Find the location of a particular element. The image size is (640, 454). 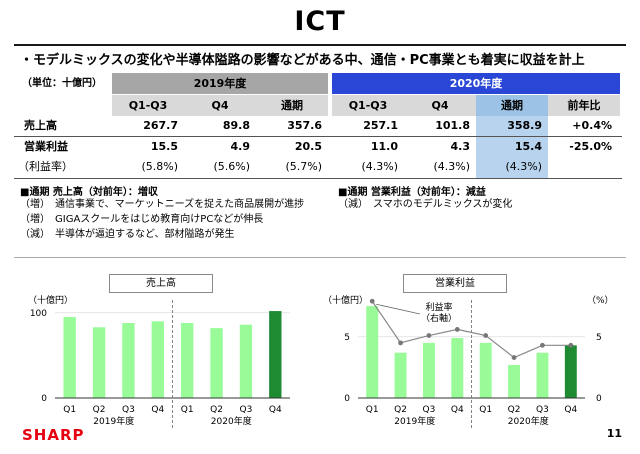

table-cell: 257.1 is located at coordinates (380, 125).